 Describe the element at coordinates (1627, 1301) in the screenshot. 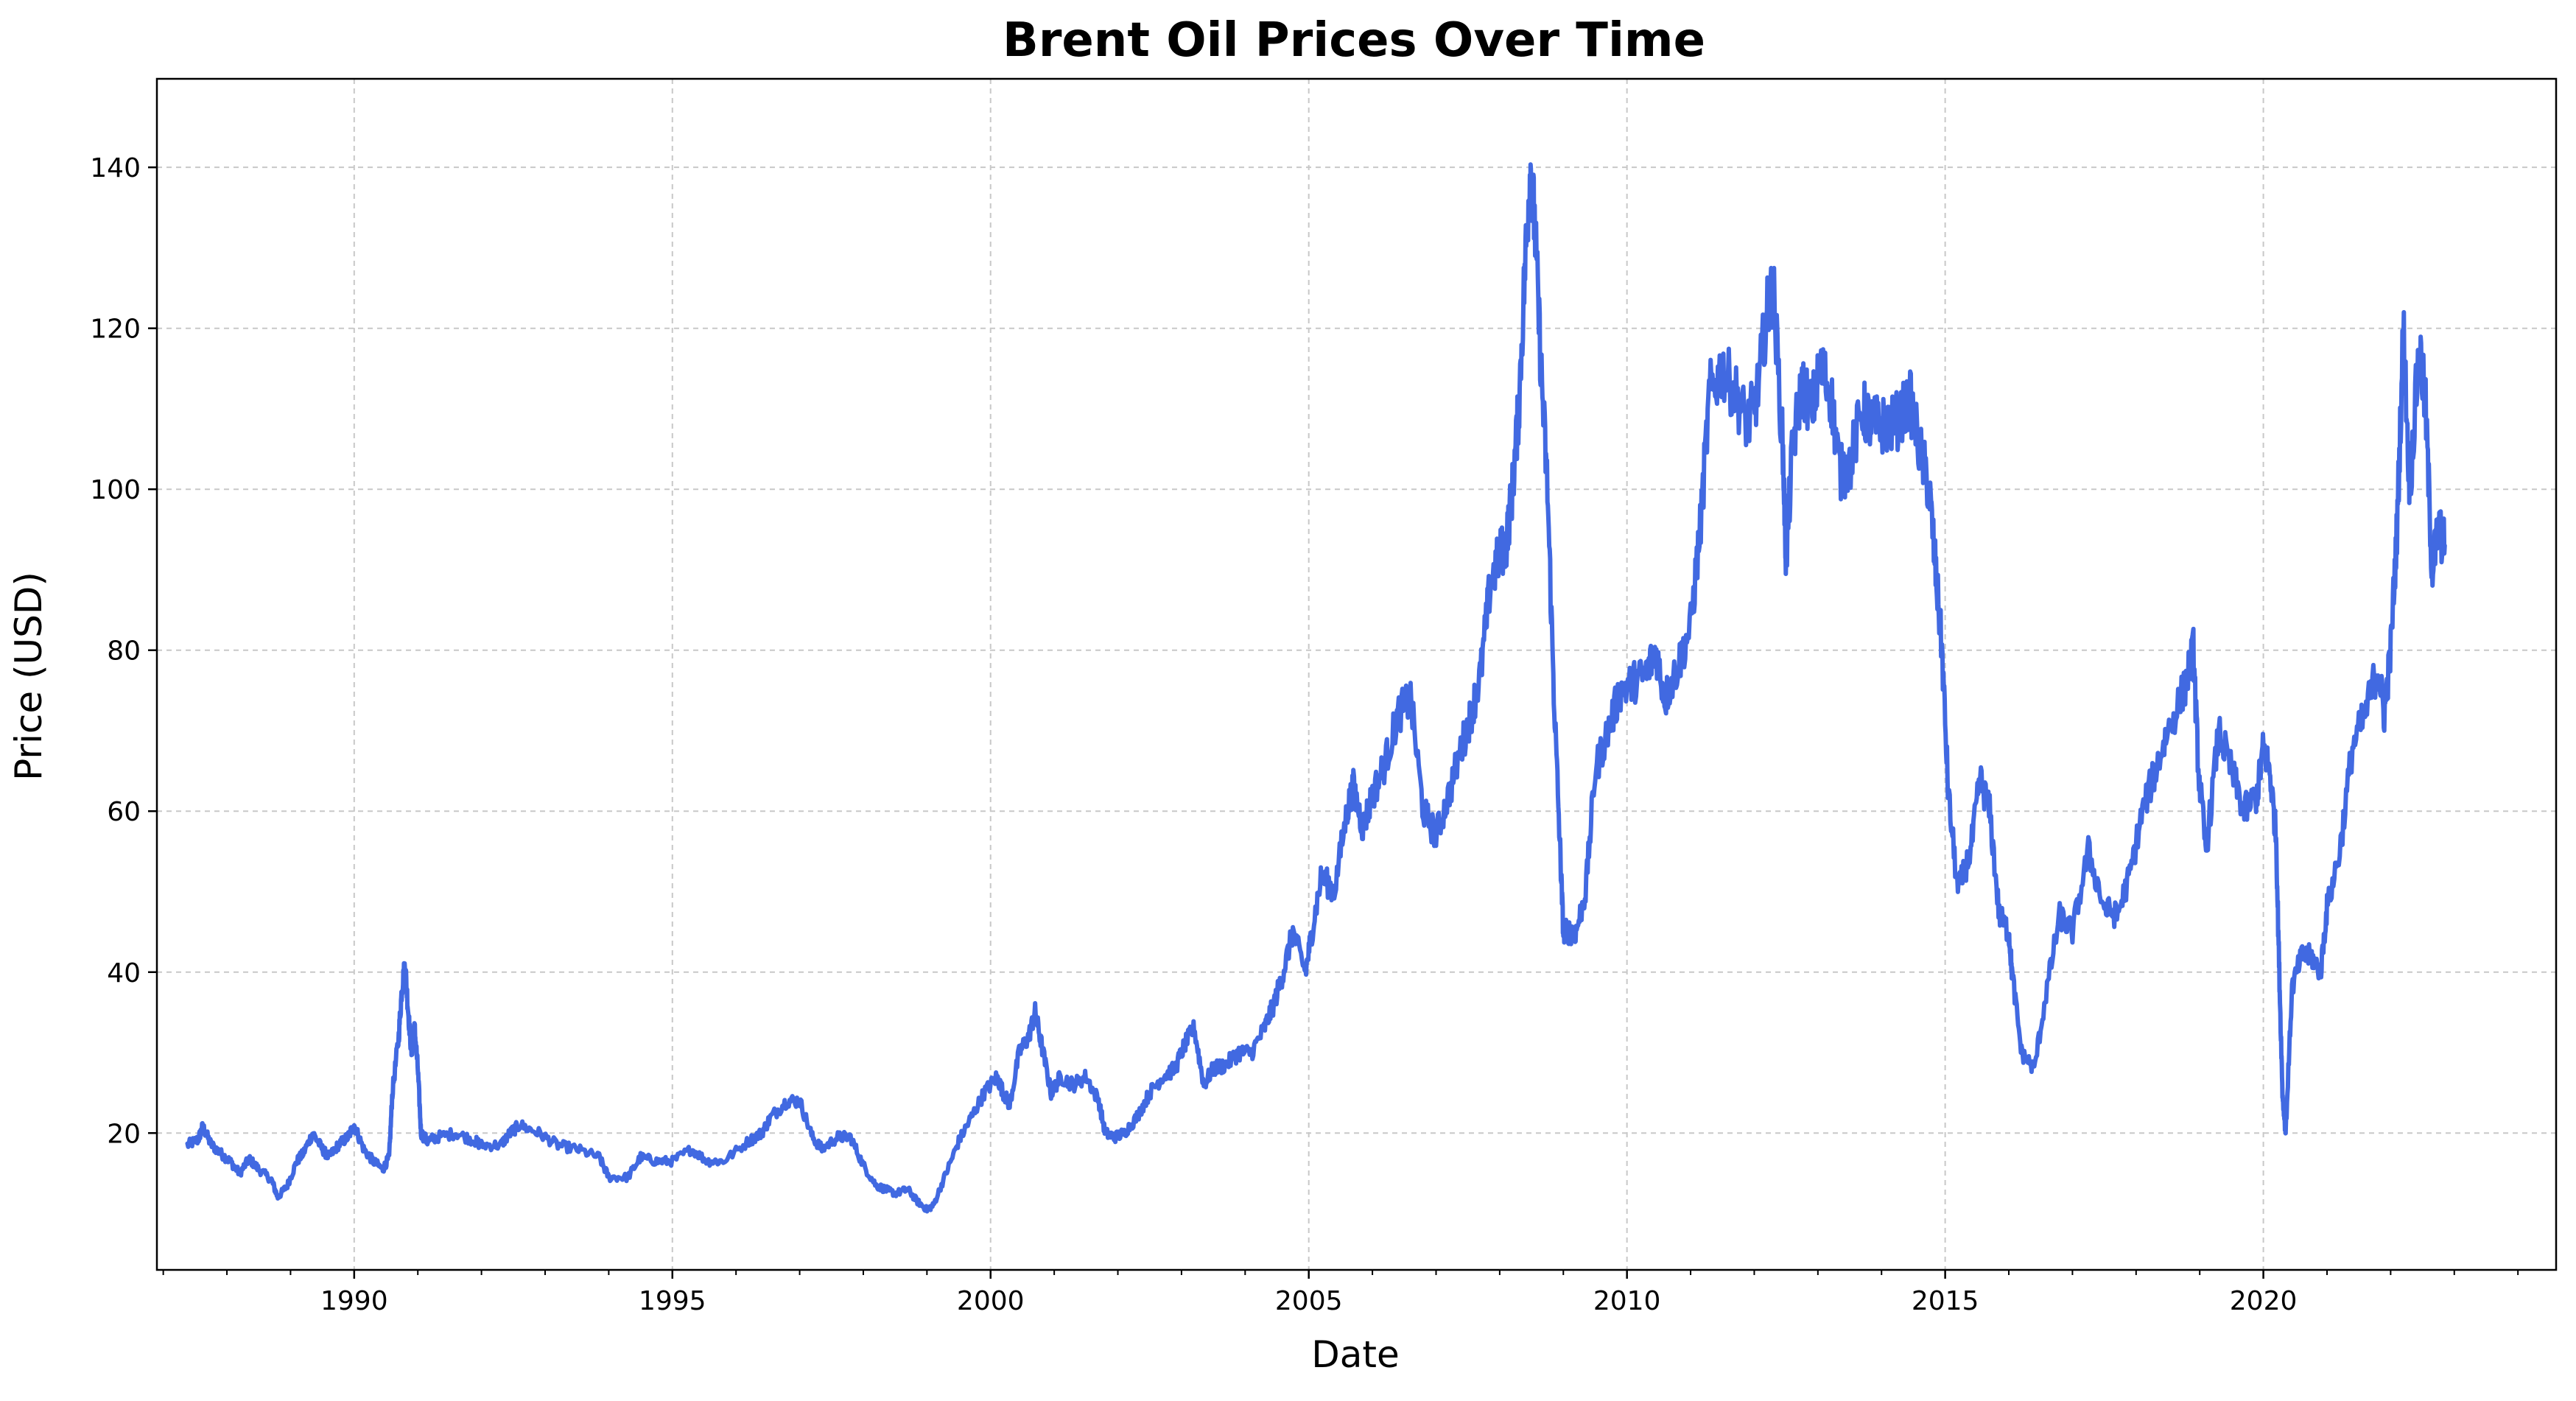

I see `x-tick-label: 2010` at that location.